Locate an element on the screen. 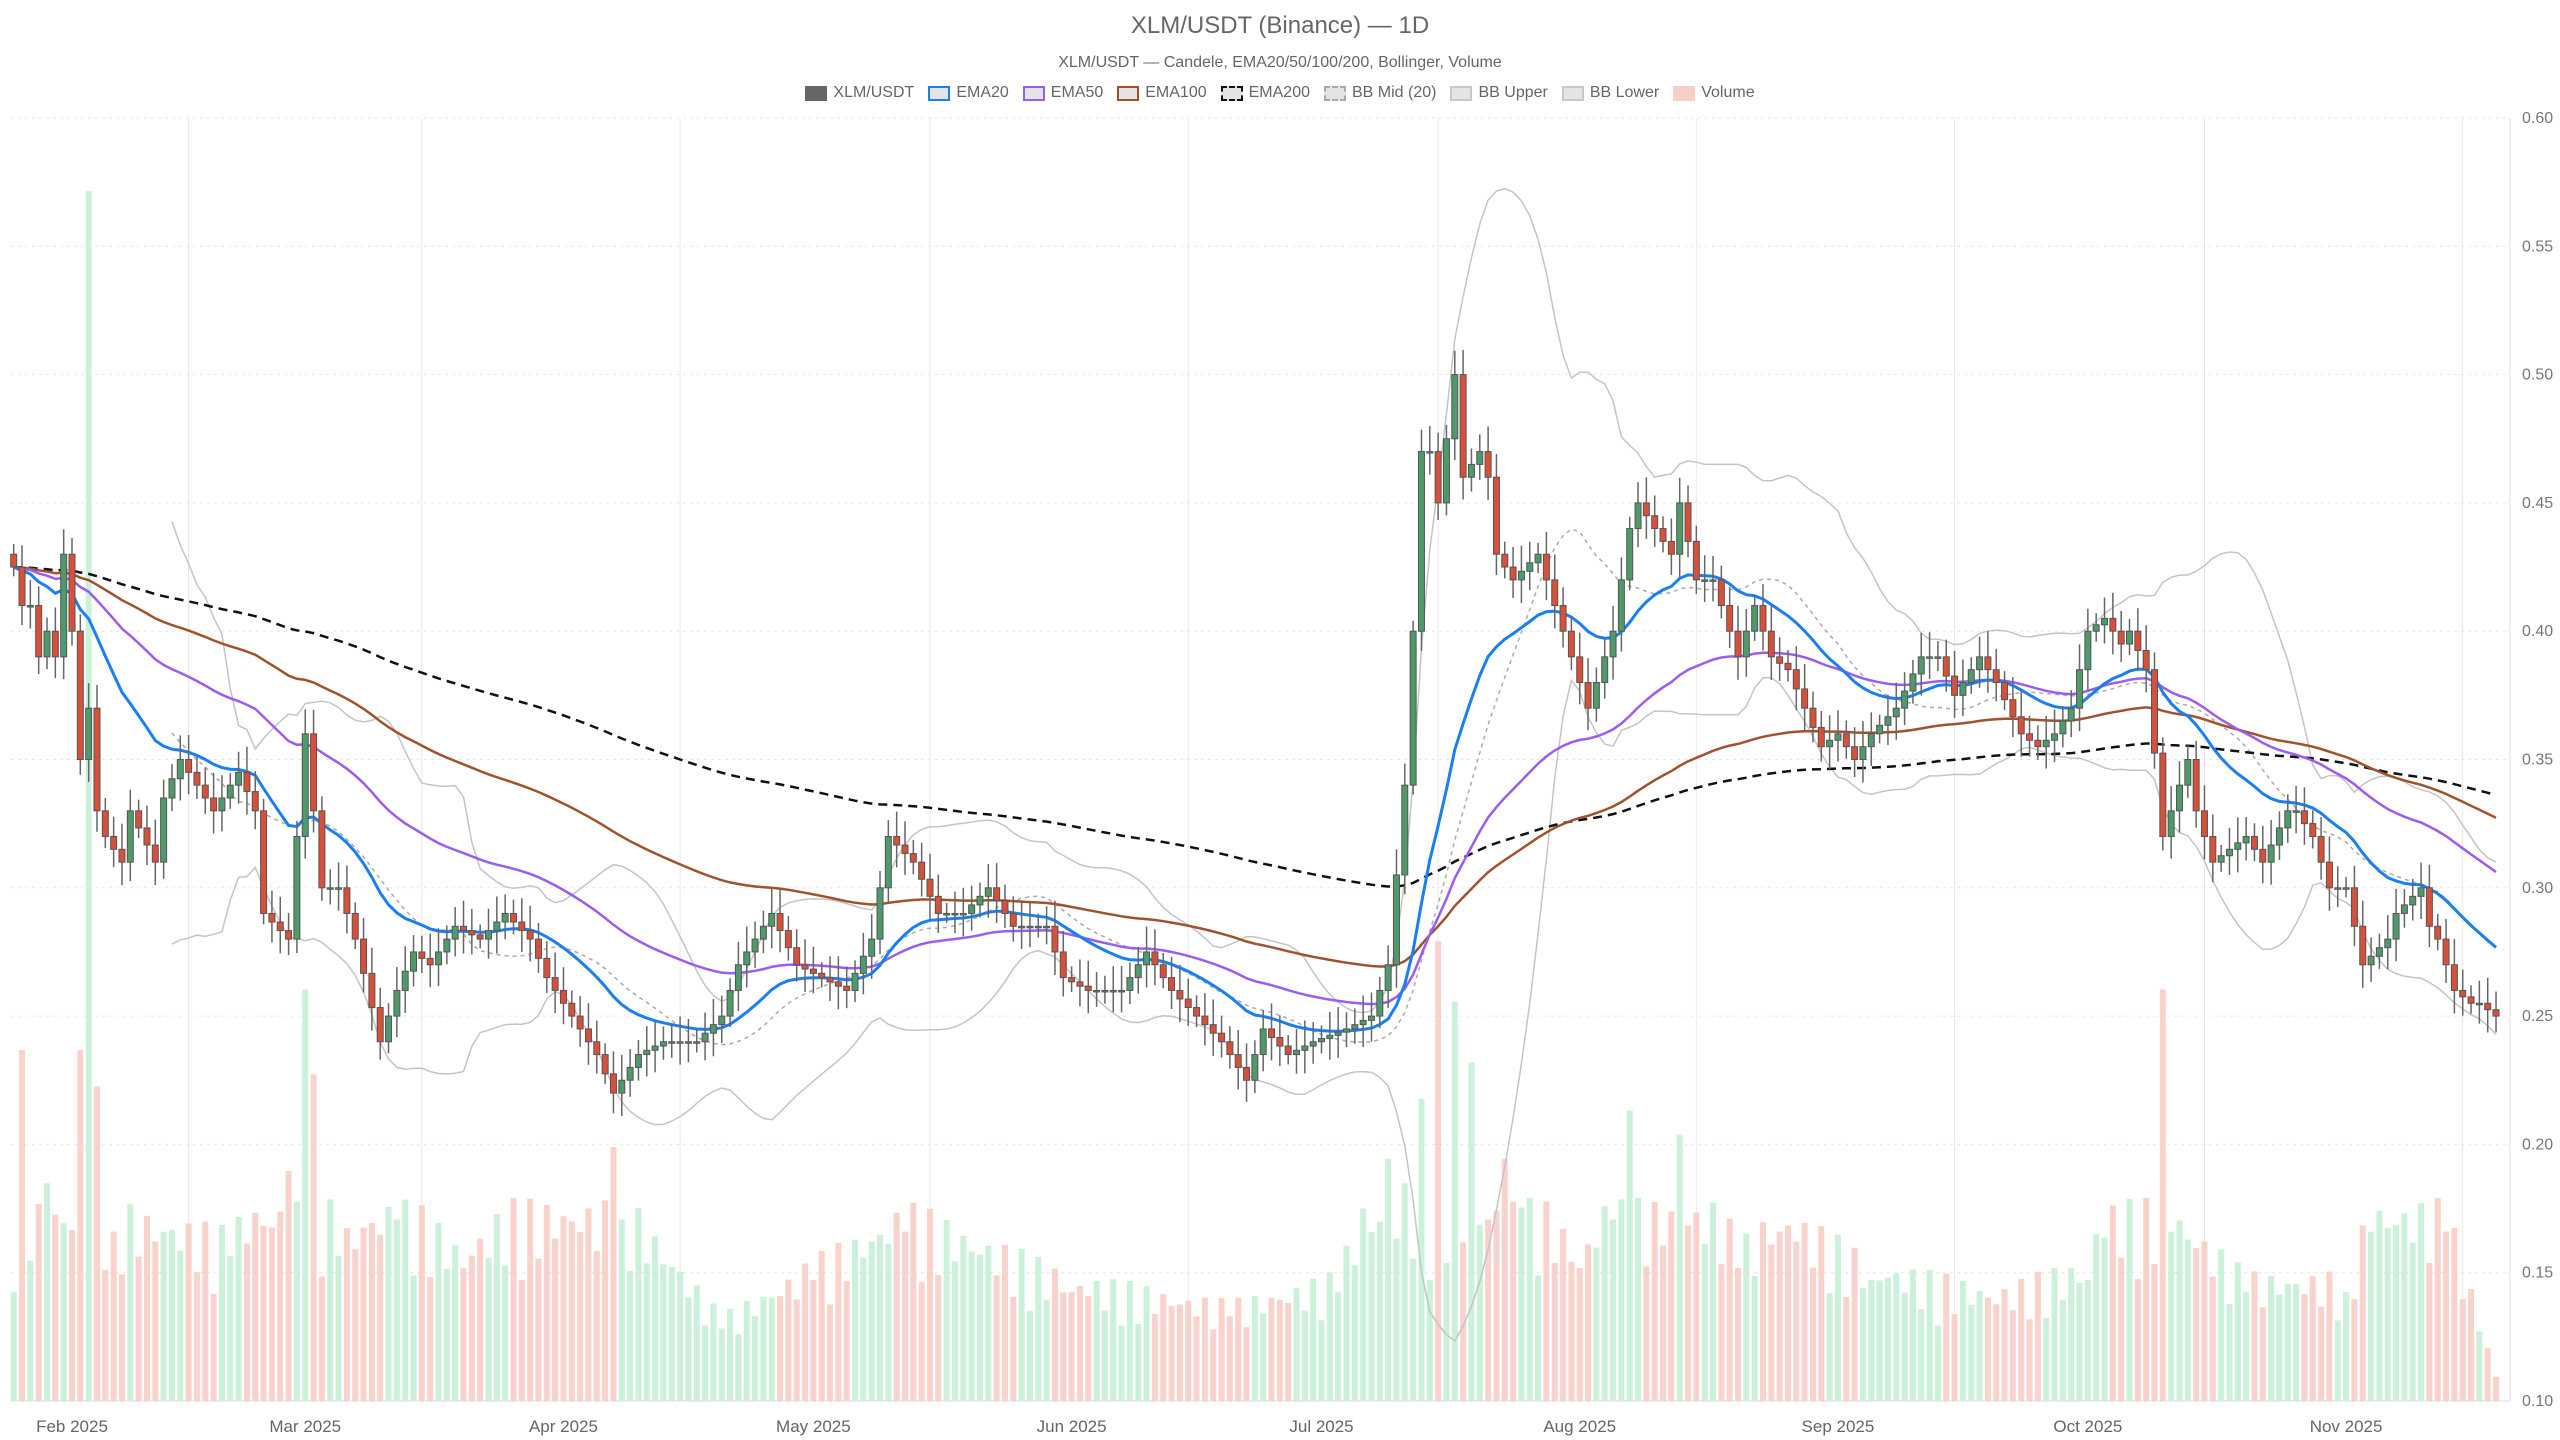  legend-item: EMA20 is located at coordinates (968, 93).